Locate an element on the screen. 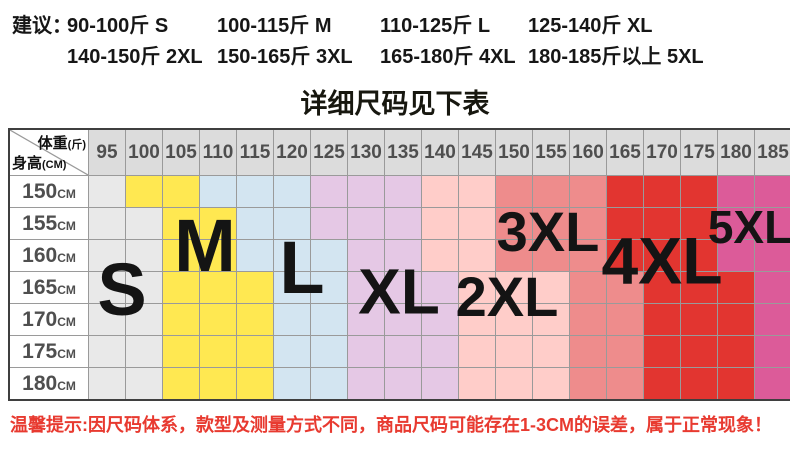 This screenshot has width=790, height=450. weight-header-cell: 140 is located at coordinates (440, 152).